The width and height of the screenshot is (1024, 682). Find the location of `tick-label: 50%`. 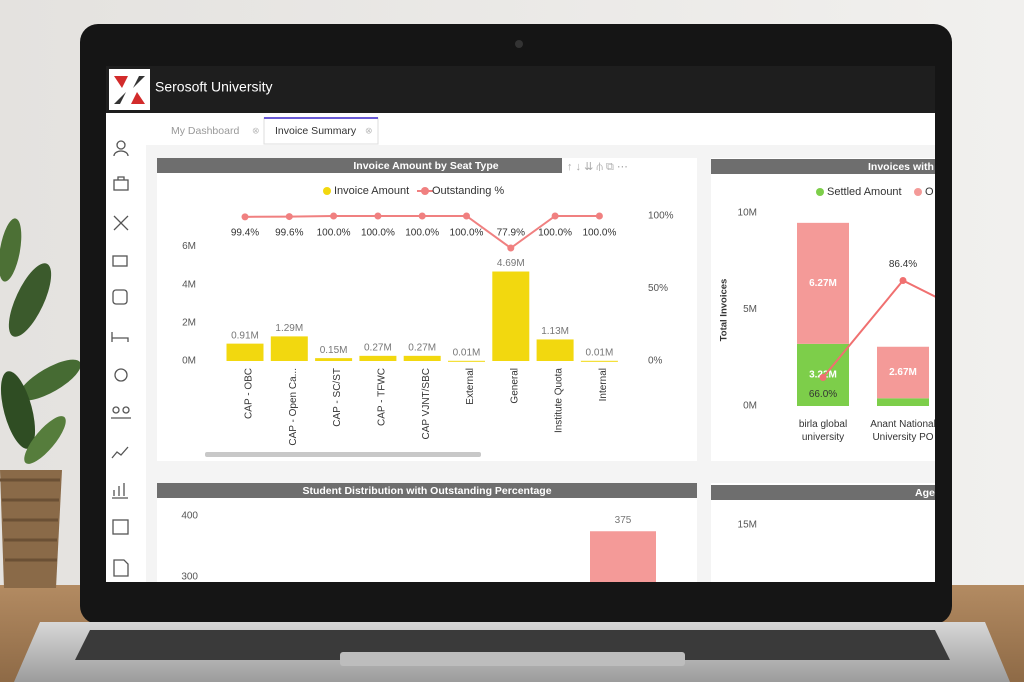

tick-label: 50% is located at coordinates (658, 288).